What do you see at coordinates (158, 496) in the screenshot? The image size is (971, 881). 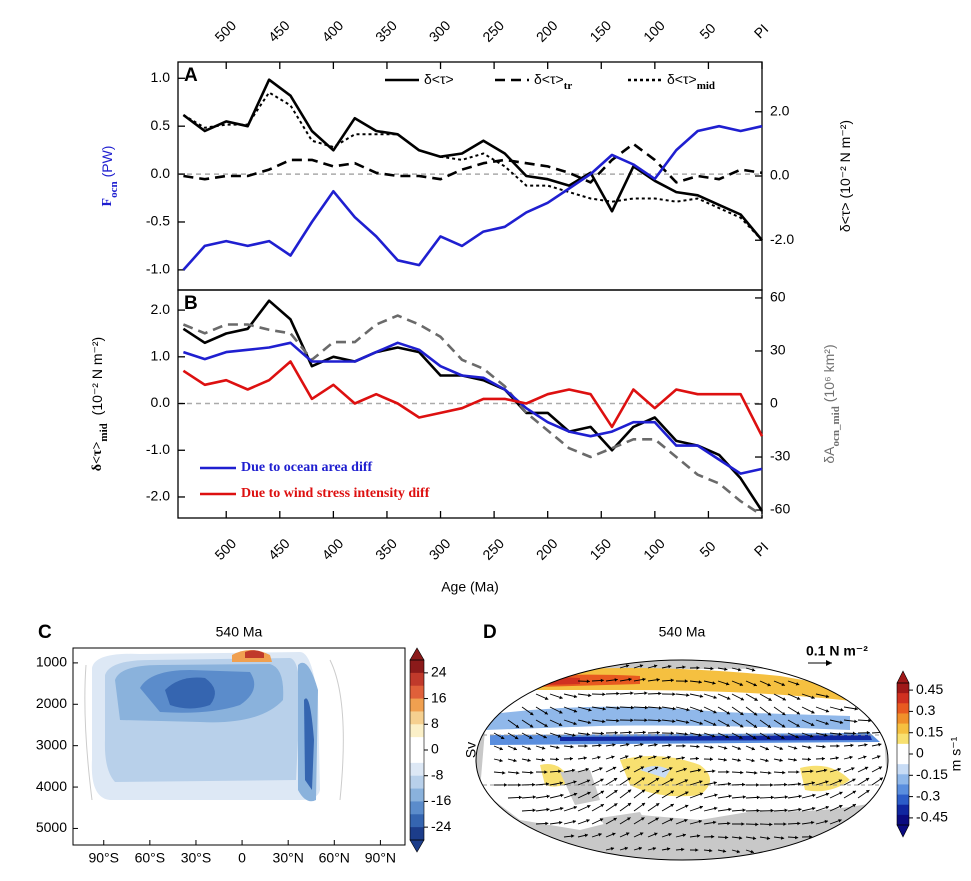 I see `y-tick-label: -2.0` at bounding box center [158, 496].